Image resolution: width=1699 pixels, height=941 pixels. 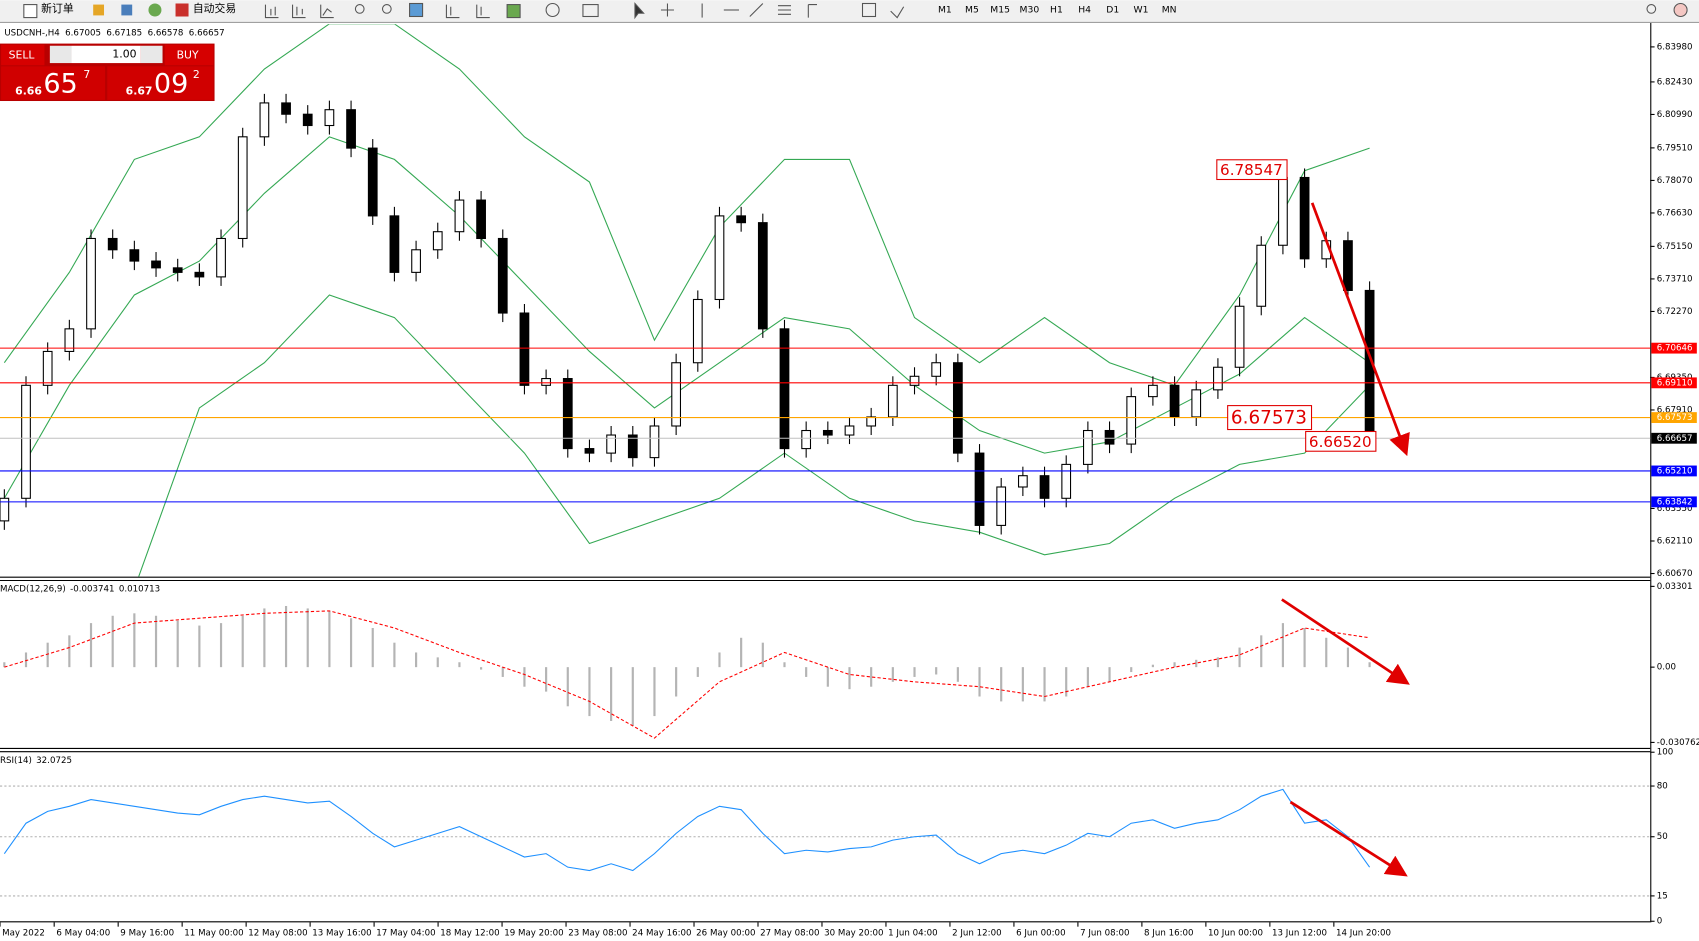 I want to click on x-tick-label: 10 Jun 00:00, so click(x=1235, y=934).